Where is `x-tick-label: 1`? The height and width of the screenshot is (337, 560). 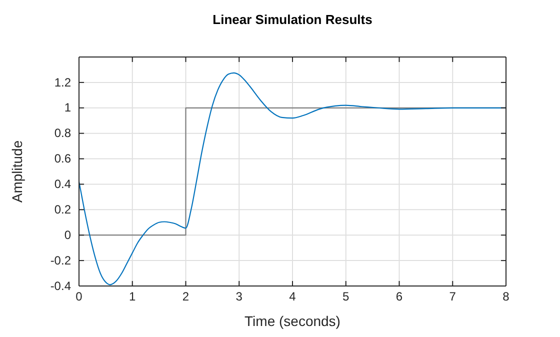
x-tick-label: 1 is located at coordinates (132, 297).